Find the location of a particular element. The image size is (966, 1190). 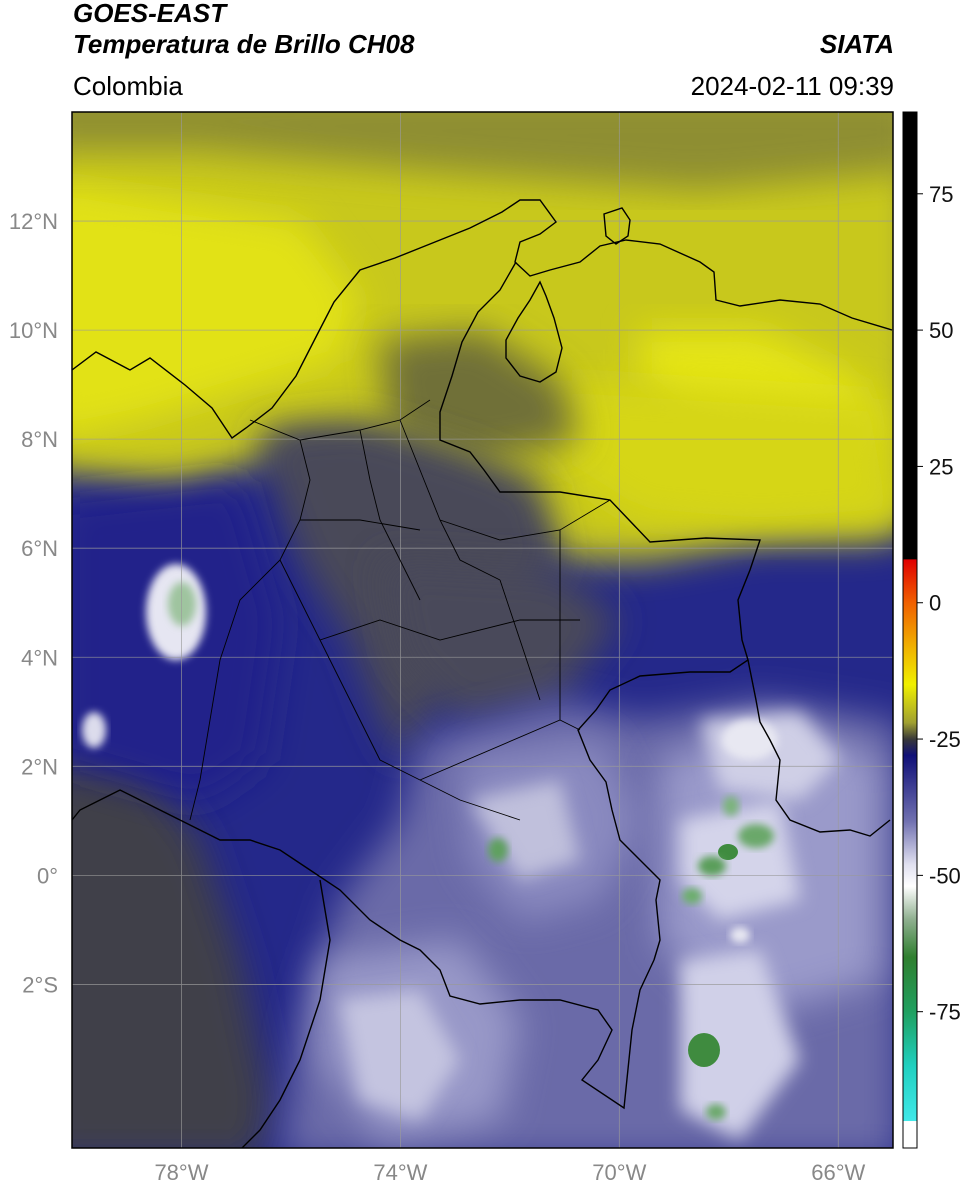

peru-ecuador-border is located at coordinates (286, 1013).